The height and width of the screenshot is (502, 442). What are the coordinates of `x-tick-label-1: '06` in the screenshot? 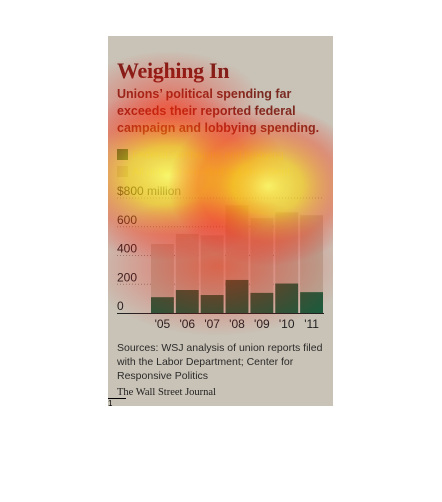 It's located at (187, 324).